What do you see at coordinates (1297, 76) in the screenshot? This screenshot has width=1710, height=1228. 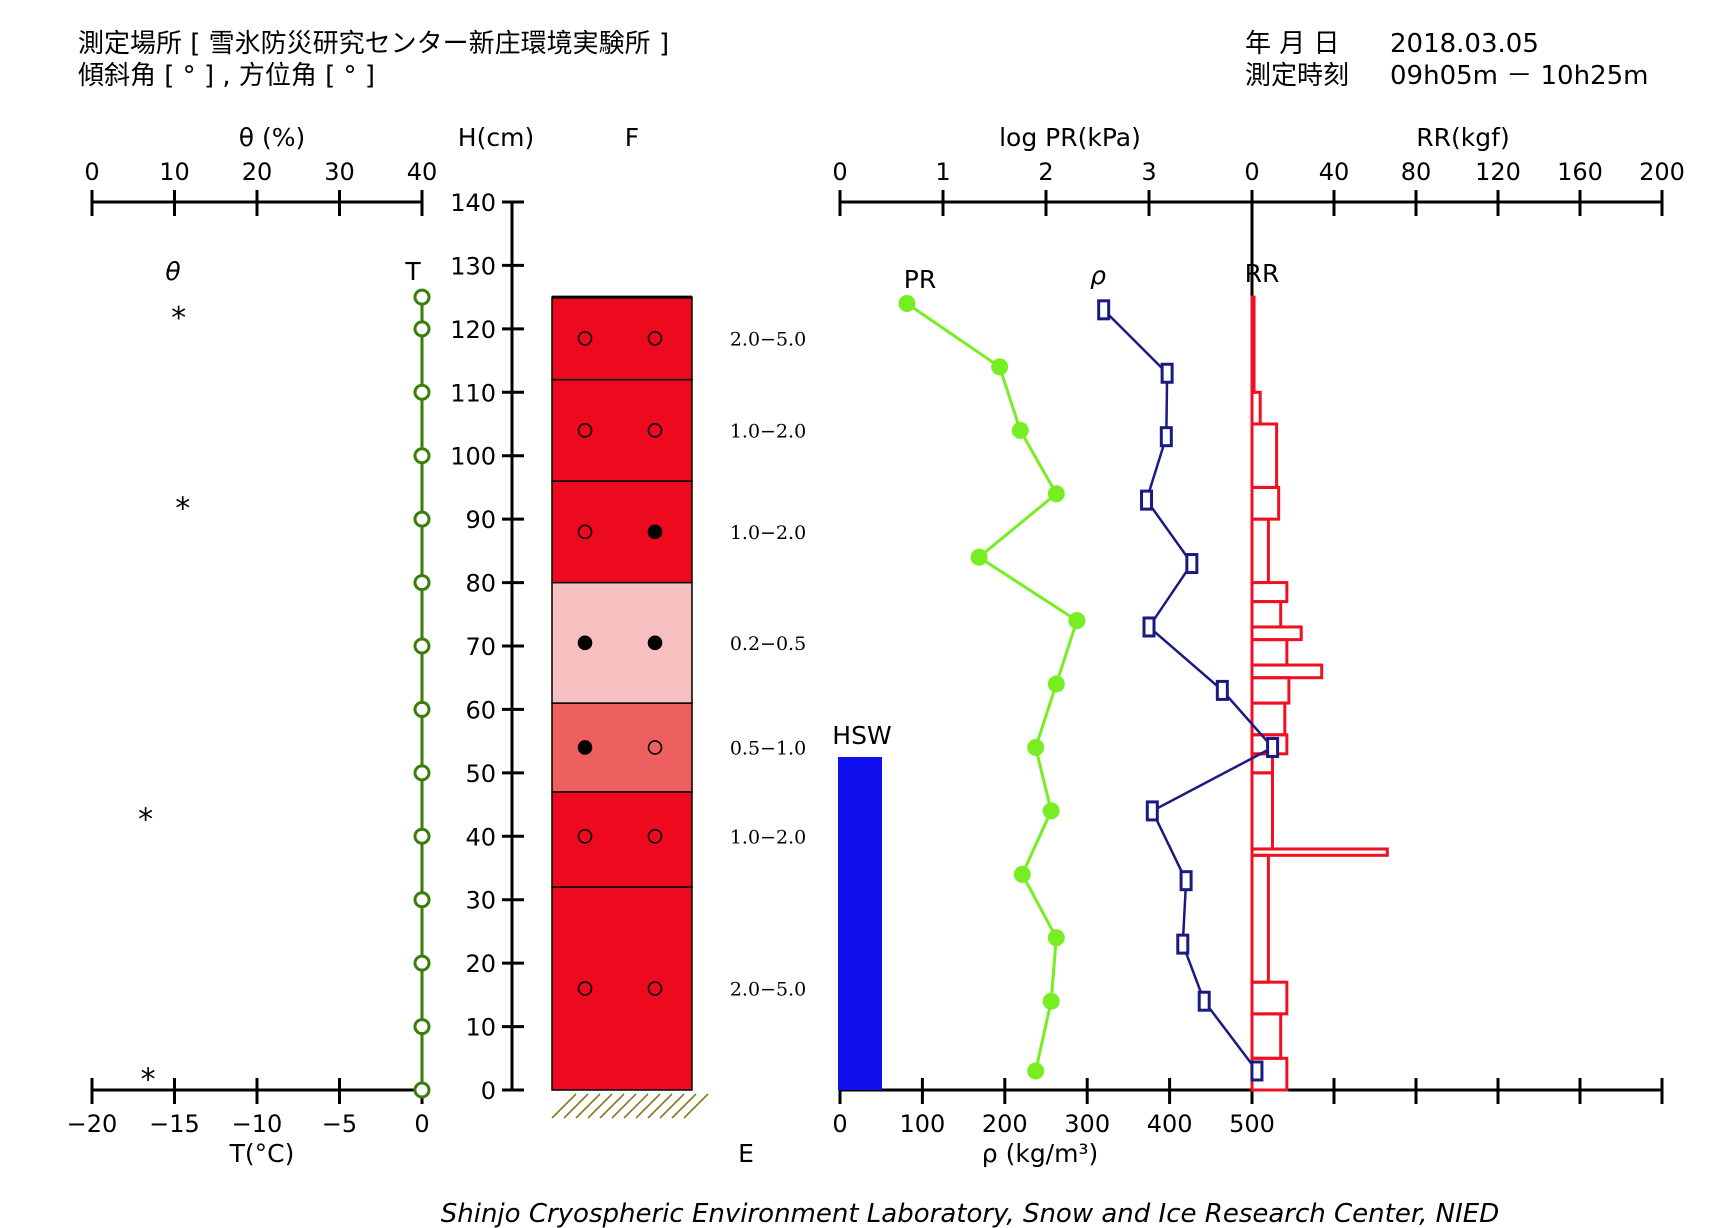 I see `time-label: 測定時刻` at bounding box center [1297, 76].